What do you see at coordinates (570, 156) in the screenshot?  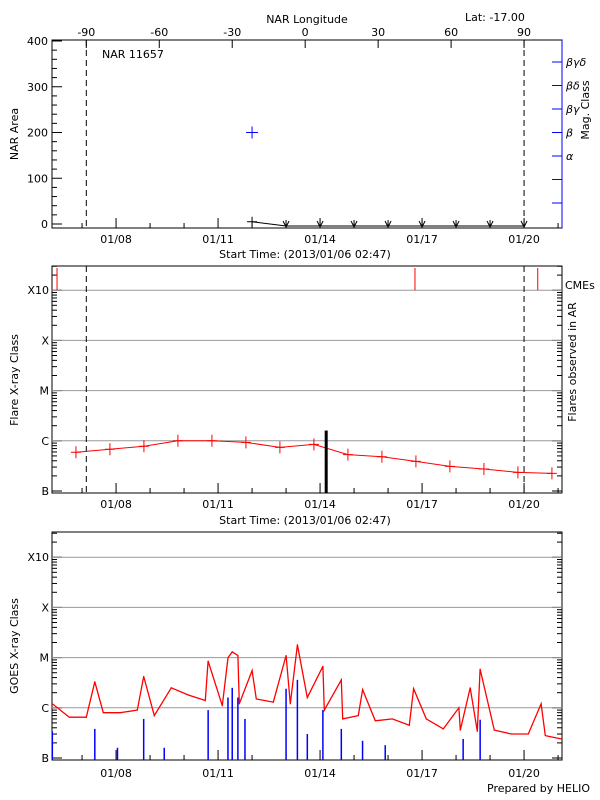 I see `mag-class-tick-label: α` at bounding box center [570, 156].